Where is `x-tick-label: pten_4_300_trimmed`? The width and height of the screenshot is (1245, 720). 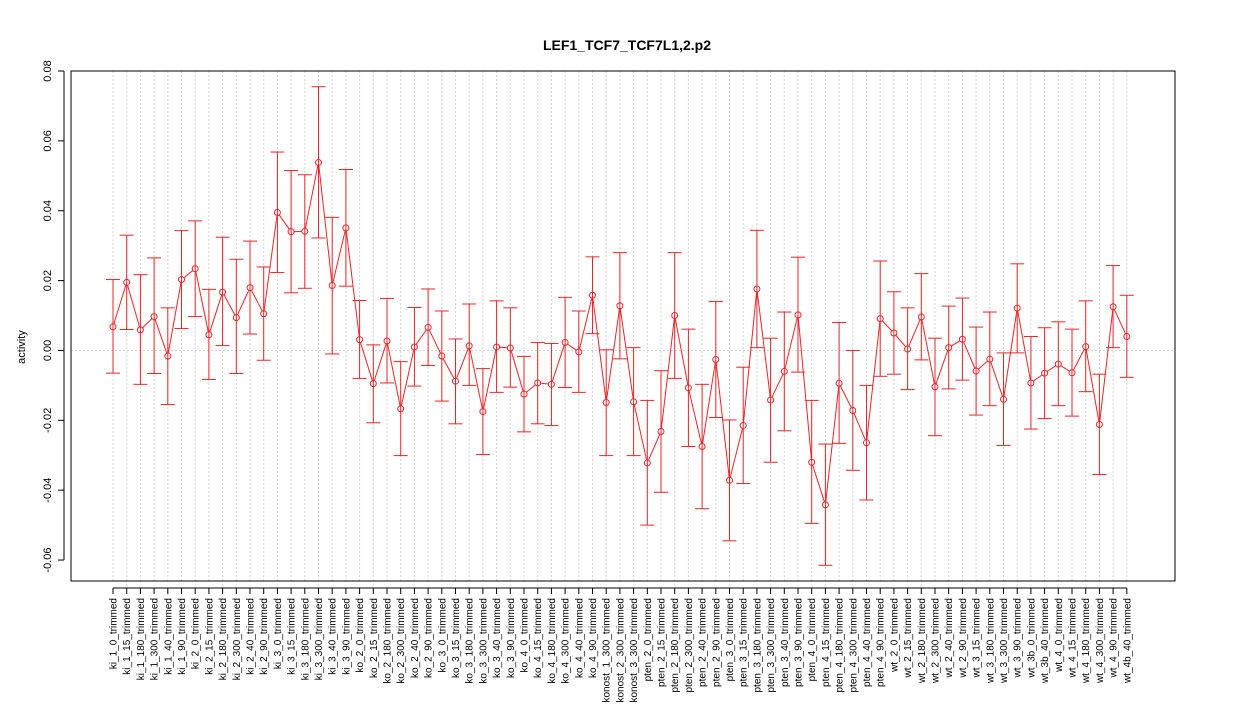
x-tick-label: pten_4_300_trimmed is located at coordinates (853, 645).